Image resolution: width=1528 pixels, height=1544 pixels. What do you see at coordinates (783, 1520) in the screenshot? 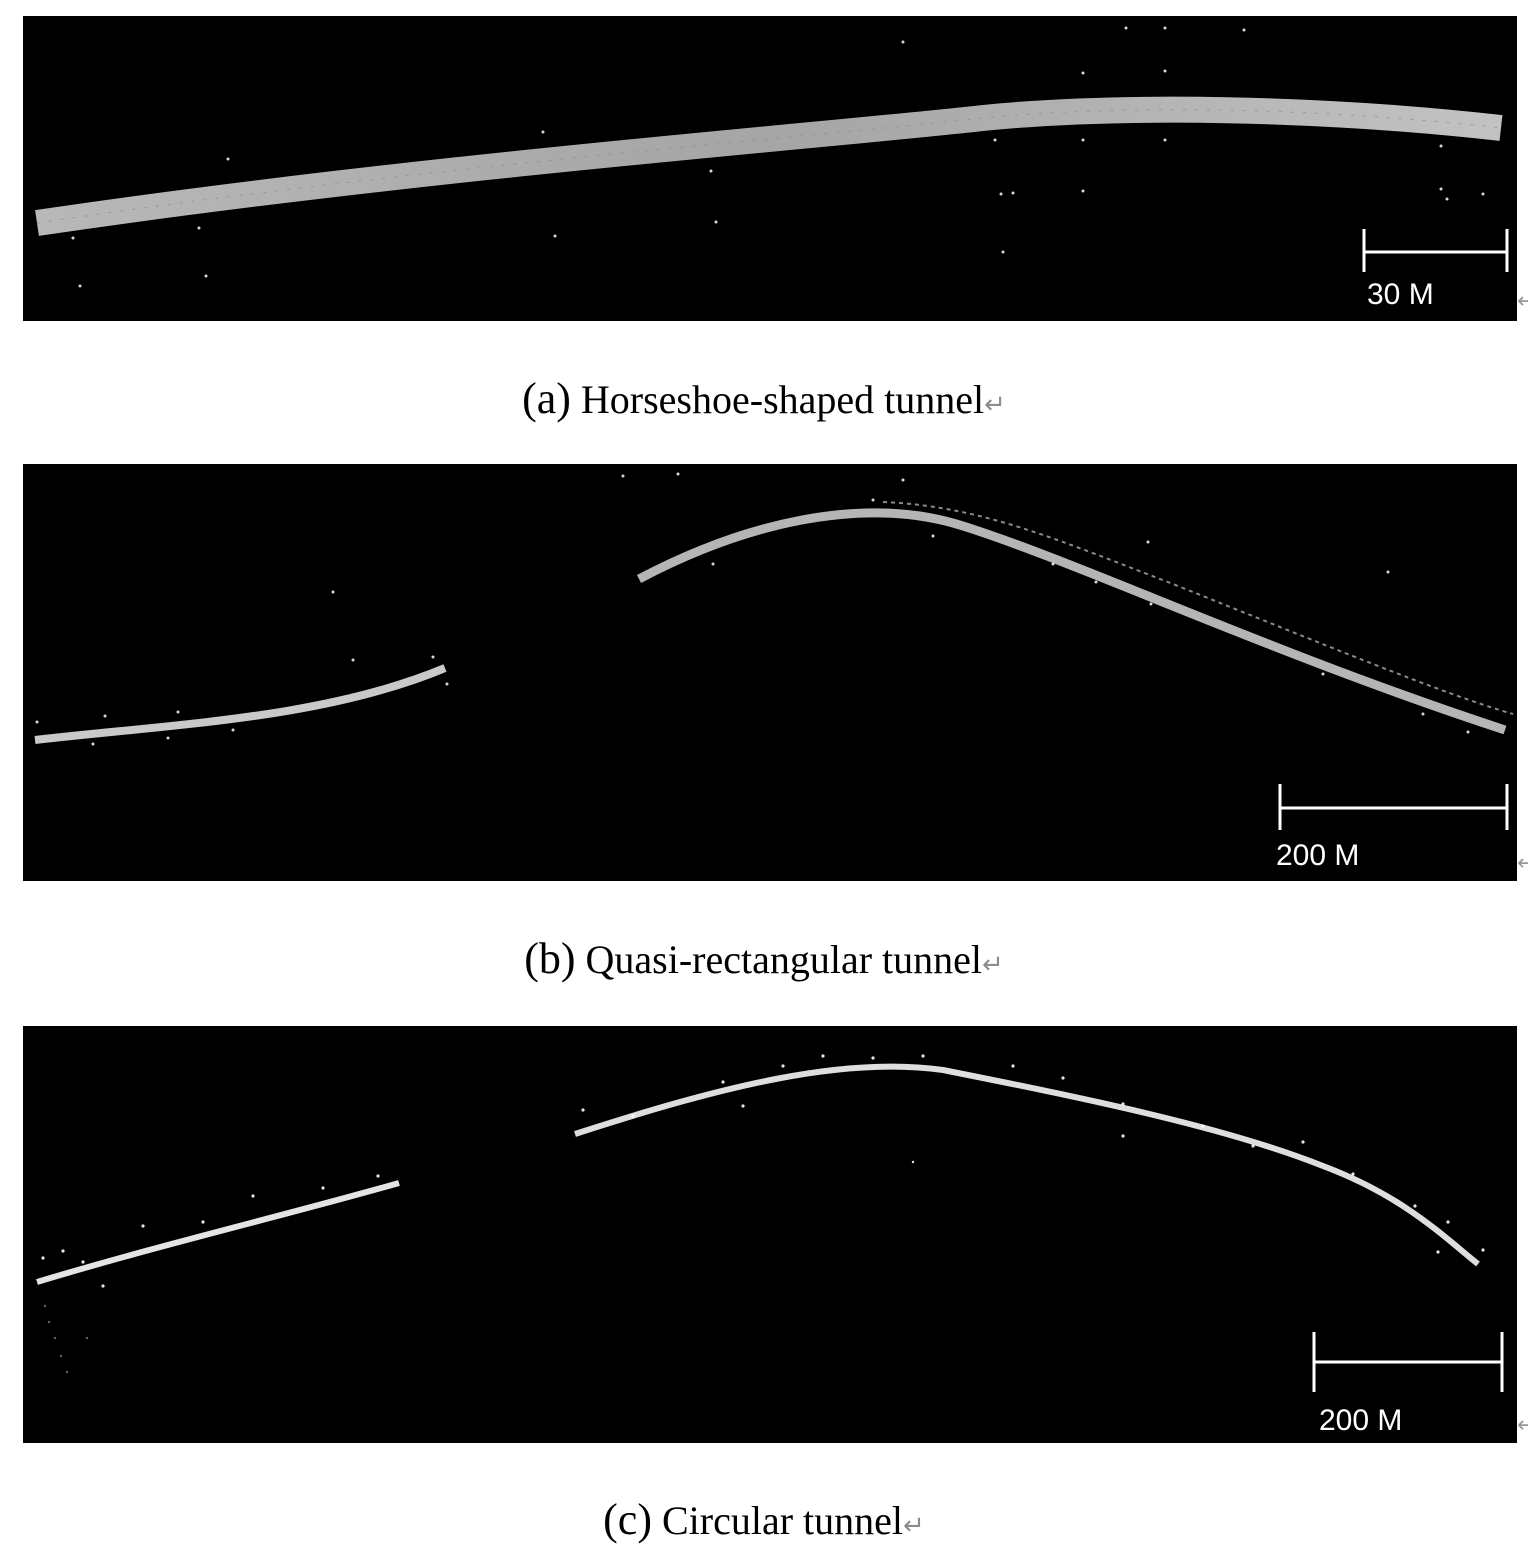
I see `caption-text: Circular tunnel` at bounding box center [783, 1520].